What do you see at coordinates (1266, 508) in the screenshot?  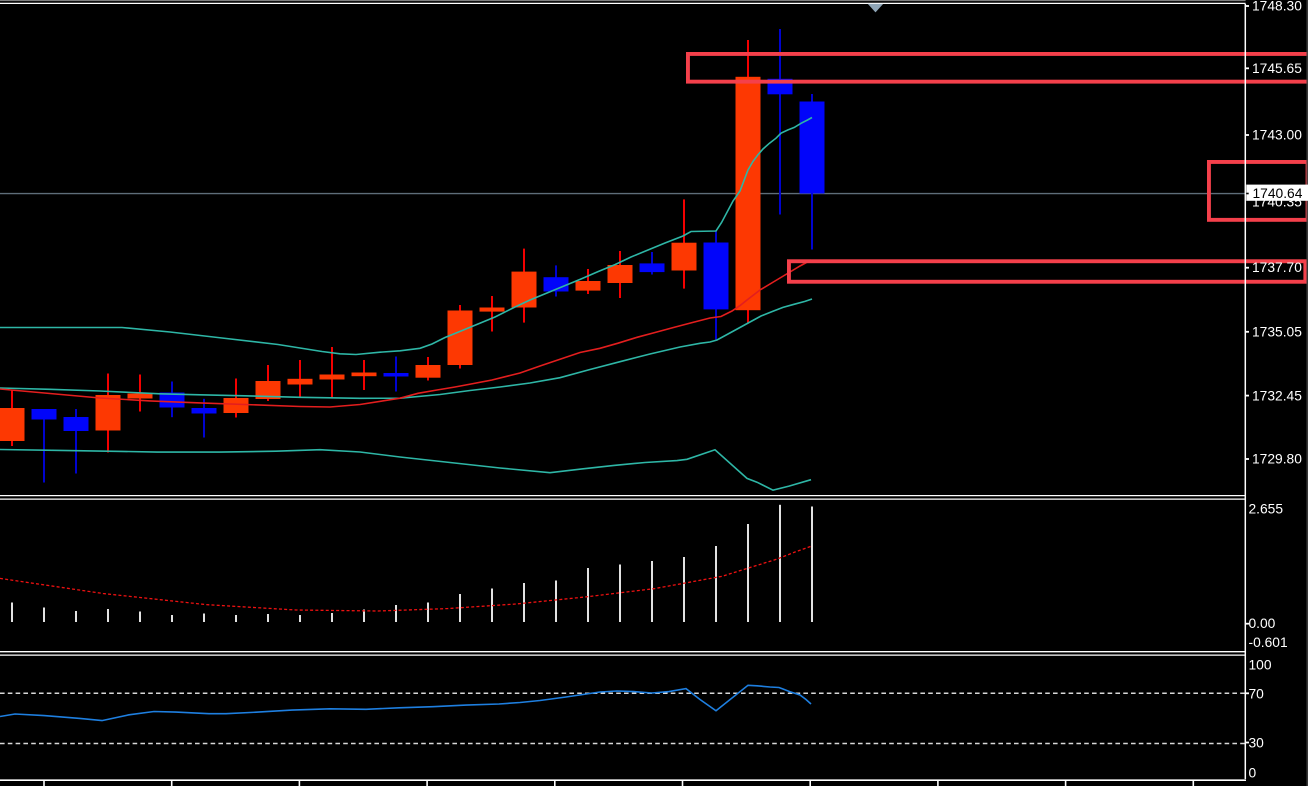 I see `svg-text: 2.655` at bounding box center [1266, 508].